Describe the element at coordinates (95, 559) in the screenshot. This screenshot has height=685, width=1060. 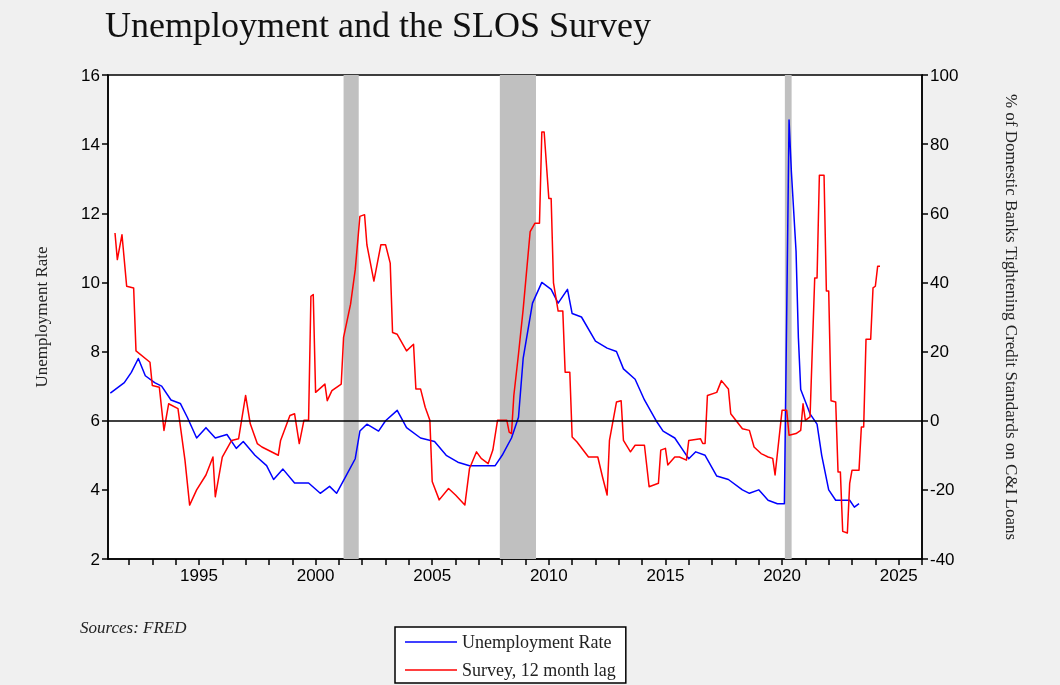
I see `y-tick-label: 2` at that location.